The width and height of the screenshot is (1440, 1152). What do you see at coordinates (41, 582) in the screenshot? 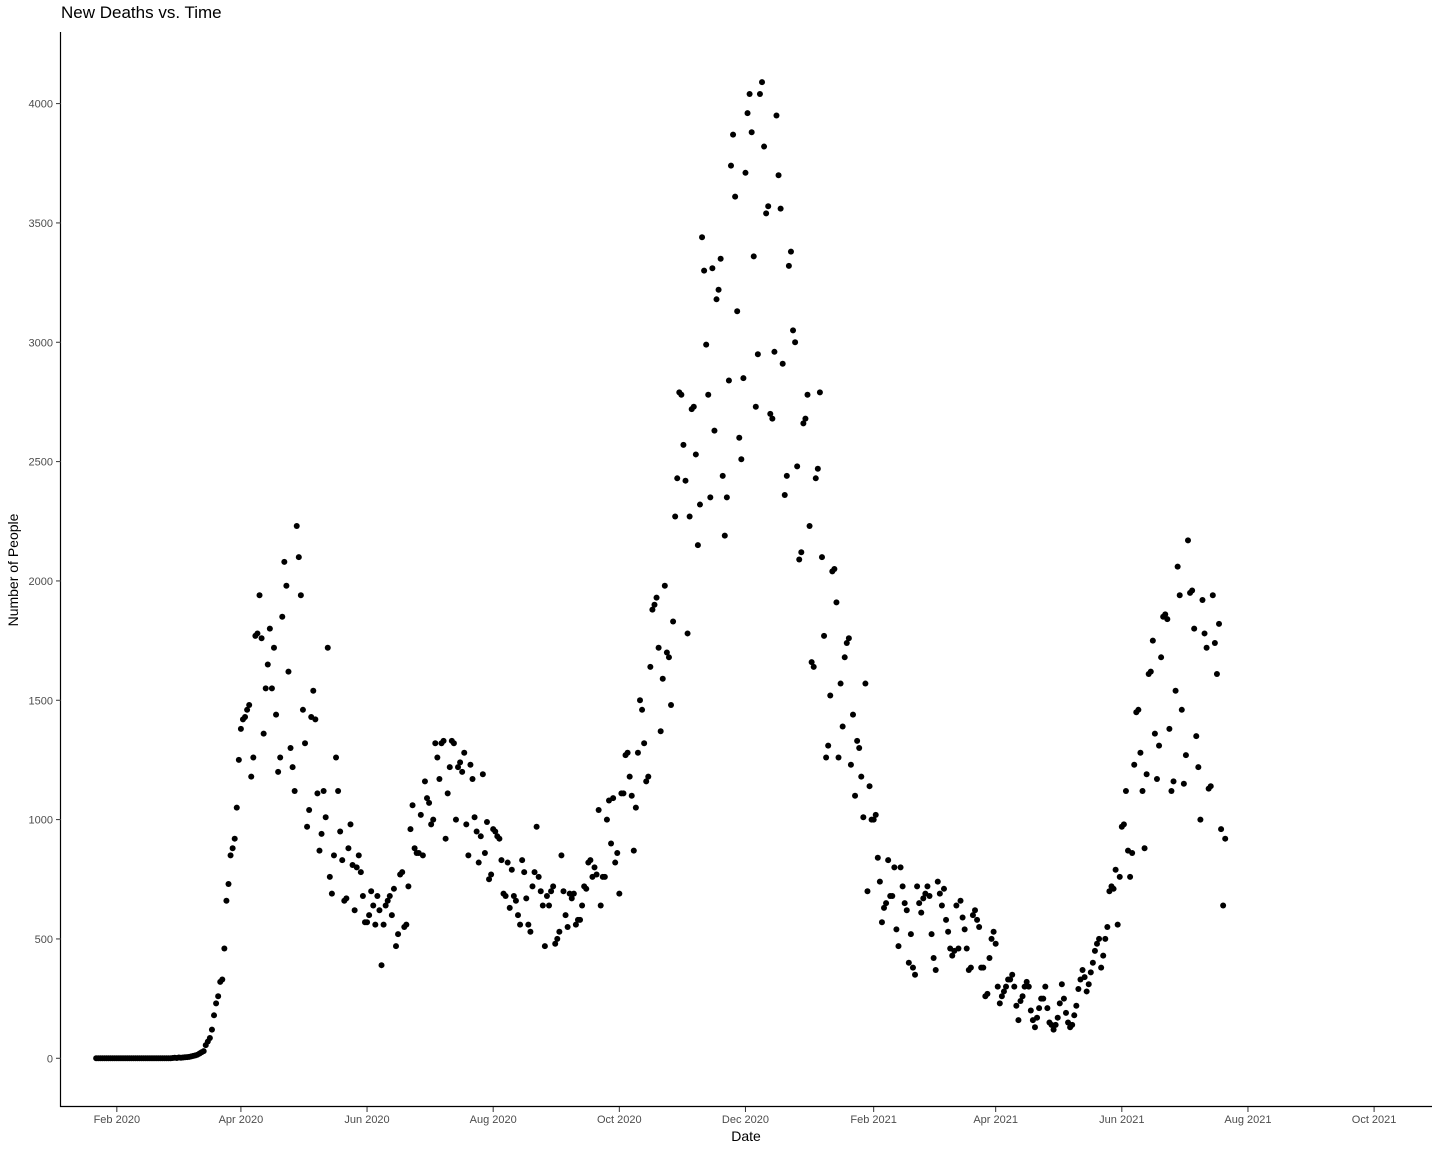
I see `y-tick-label: 2000` at bounding box center [41, 582].